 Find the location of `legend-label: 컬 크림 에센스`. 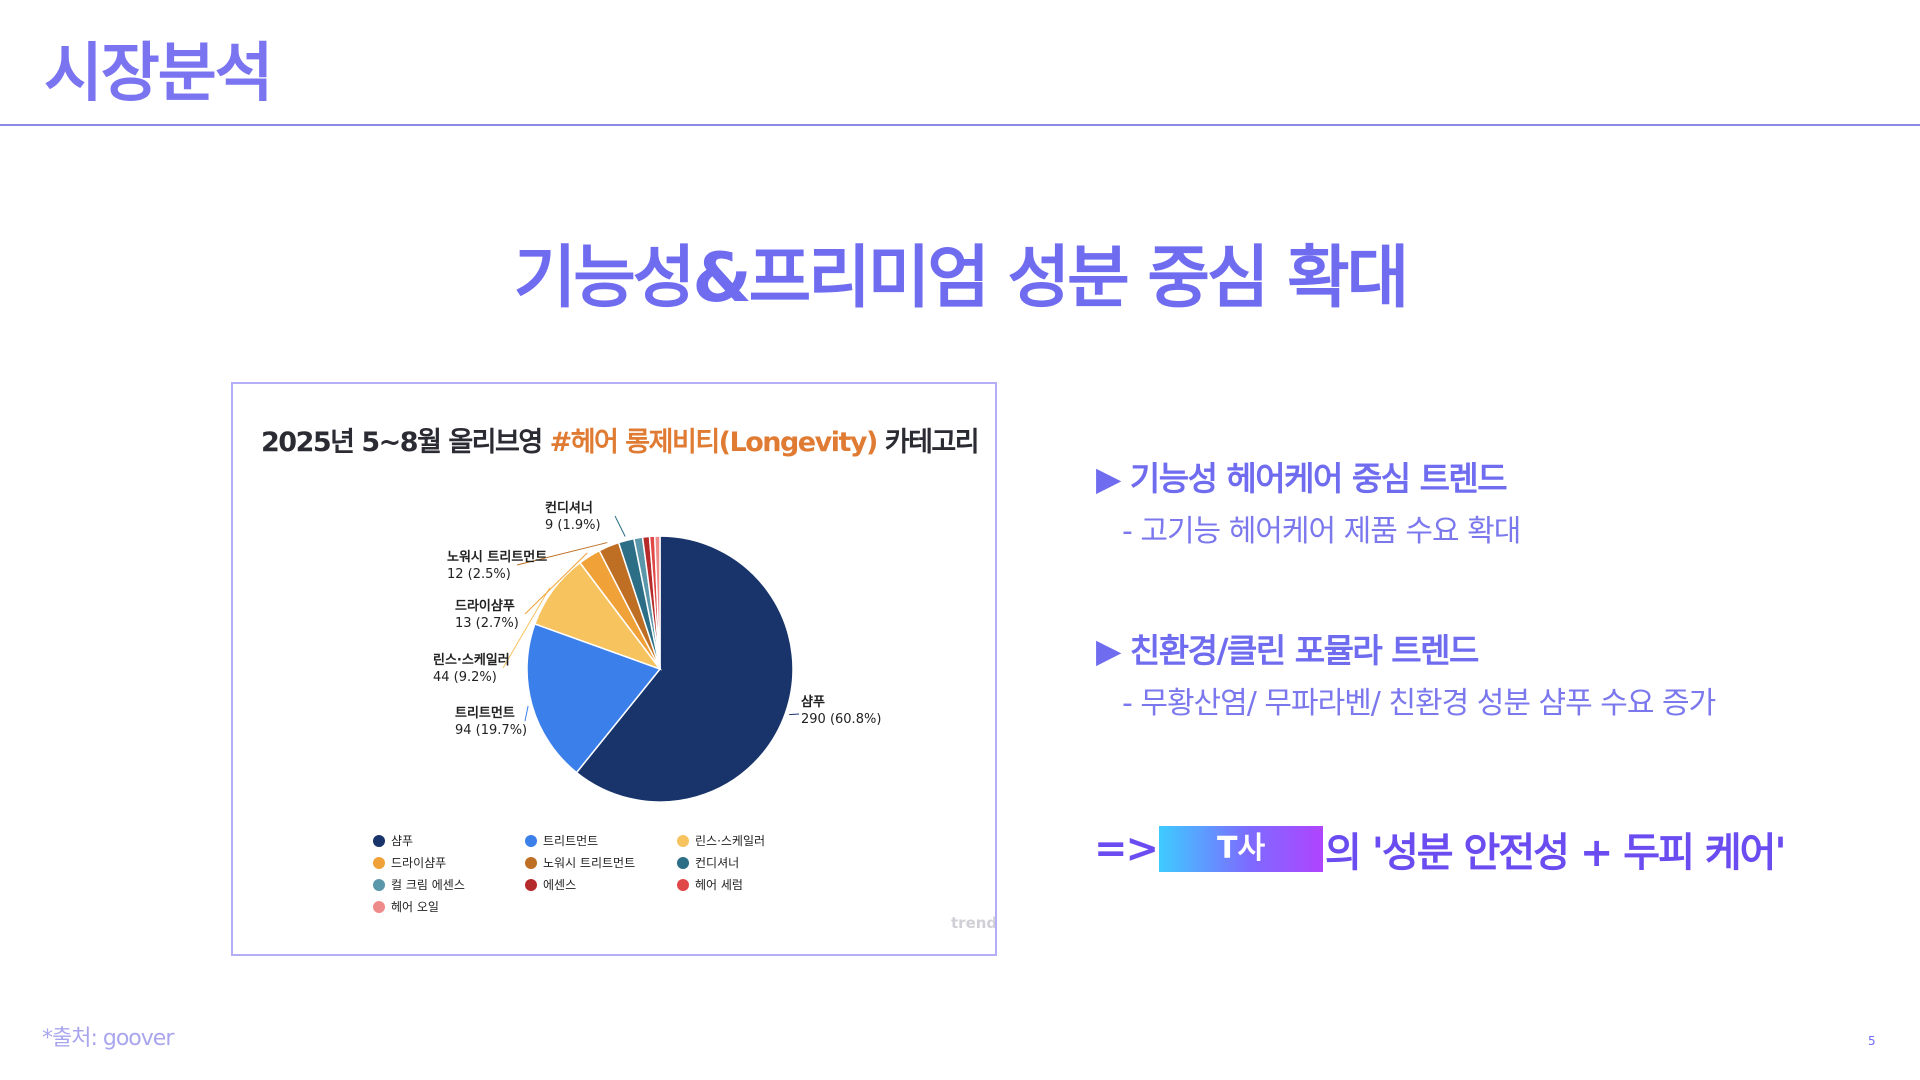

legend-label: 컬 크림 에센스 is located at coordinates (428, 885).